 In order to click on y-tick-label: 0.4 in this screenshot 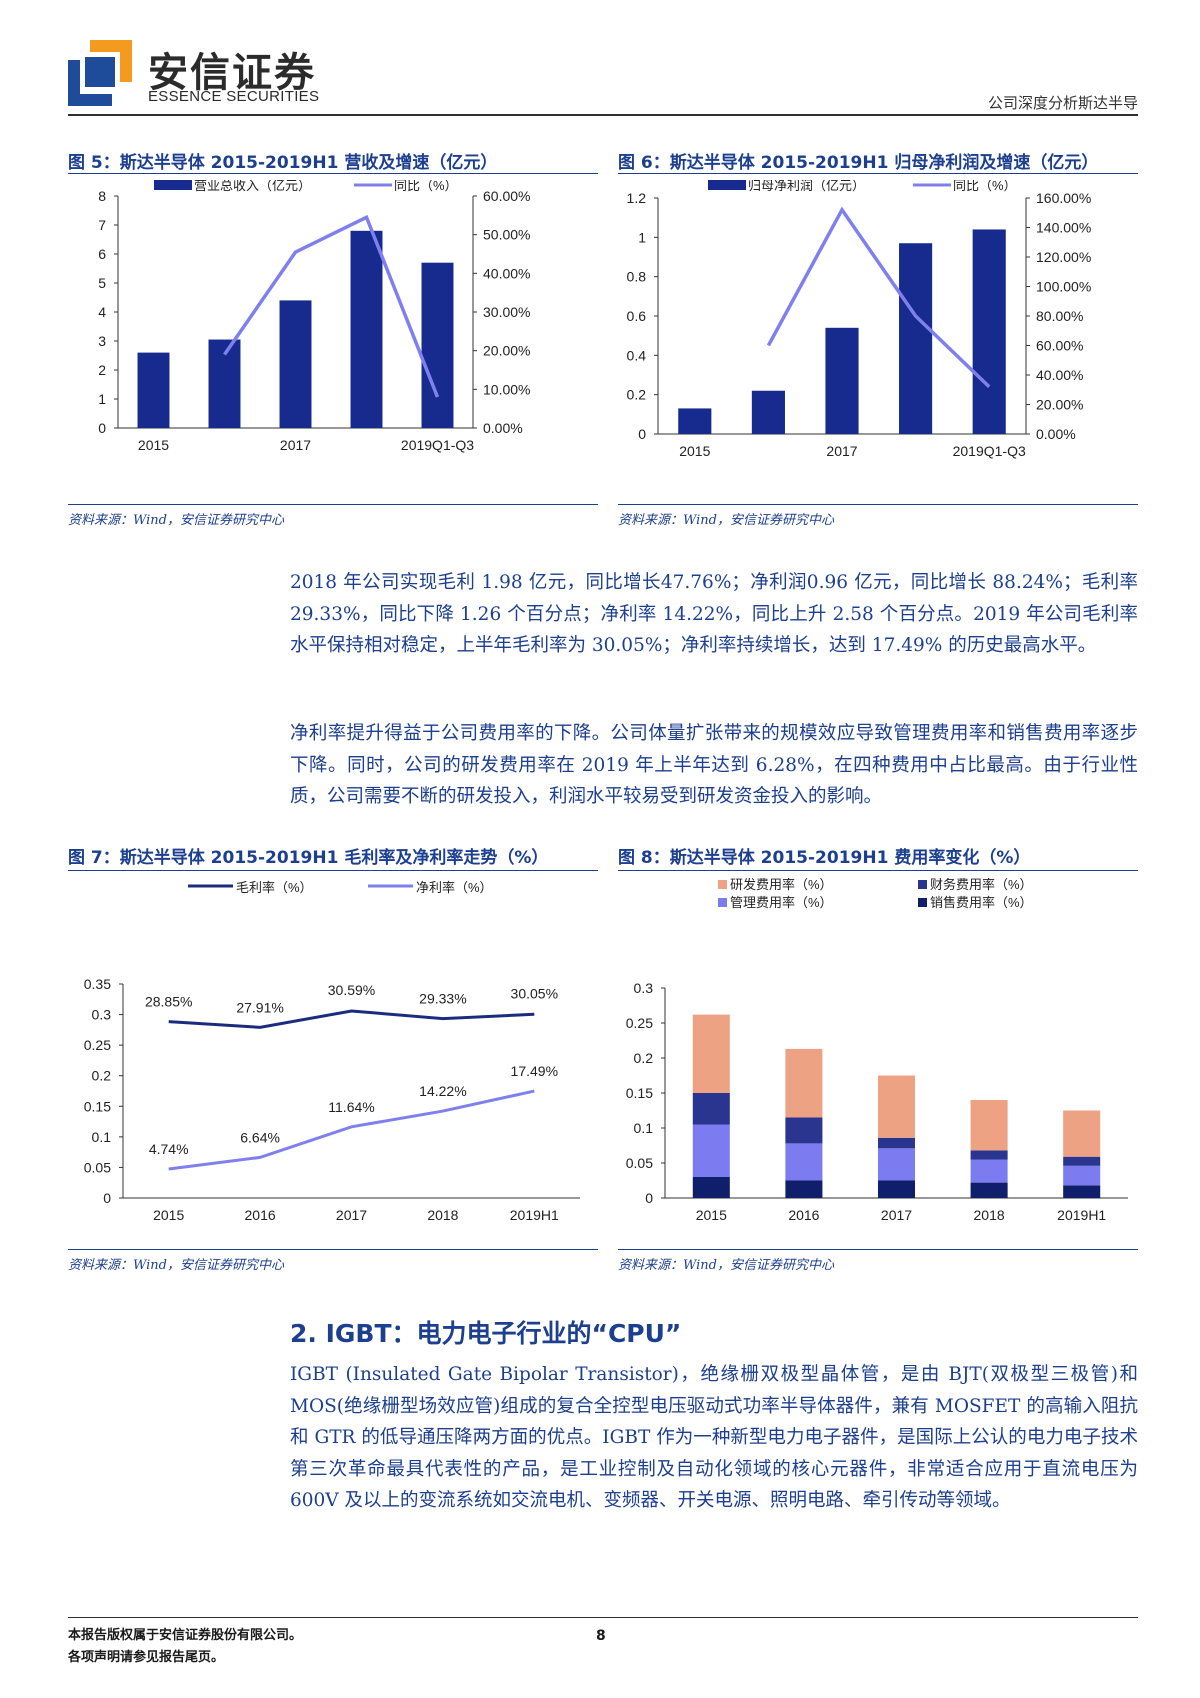, I will do `click(637, 355)`.